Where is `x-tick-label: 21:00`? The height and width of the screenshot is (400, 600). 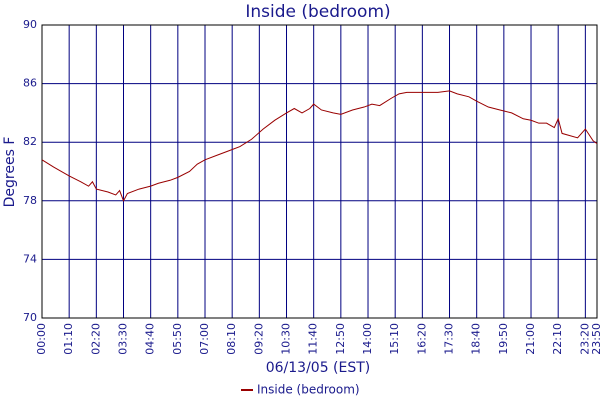 x-tick-label: 21:00 is located at coordinates (530, 339).